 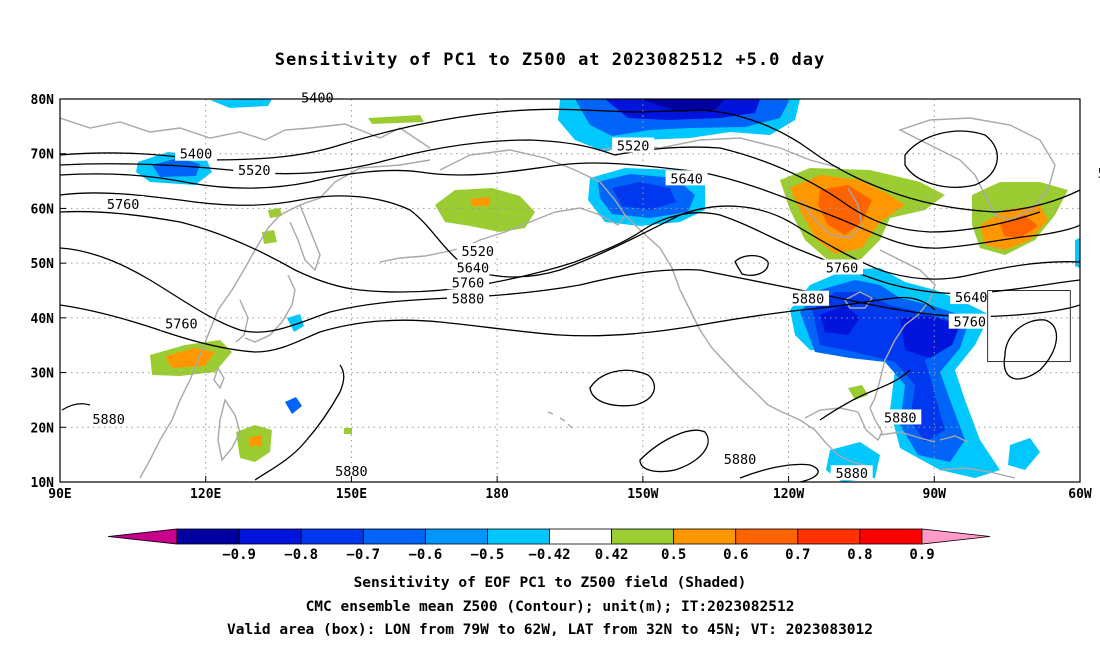 I want to click on coast-korea, so click(x=242, y=321).